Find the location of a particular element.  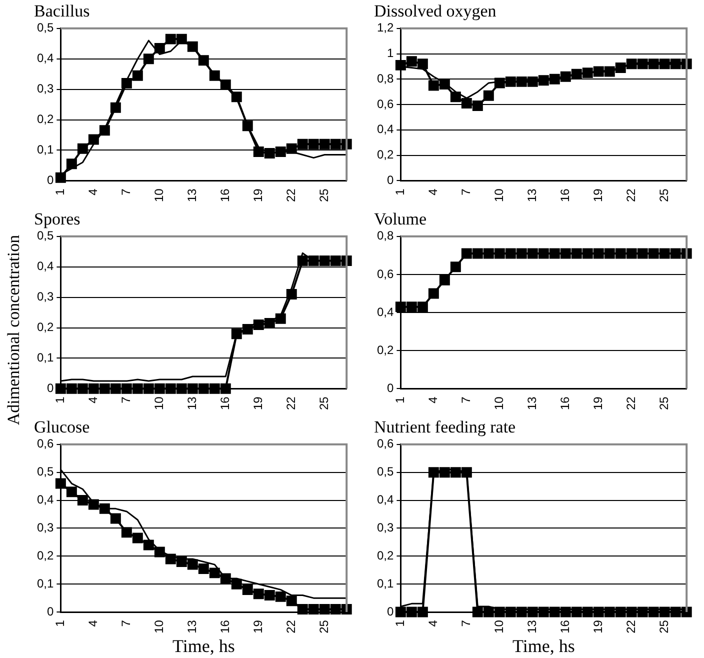

chart-title: Spores is located at coordinates (57, 219).